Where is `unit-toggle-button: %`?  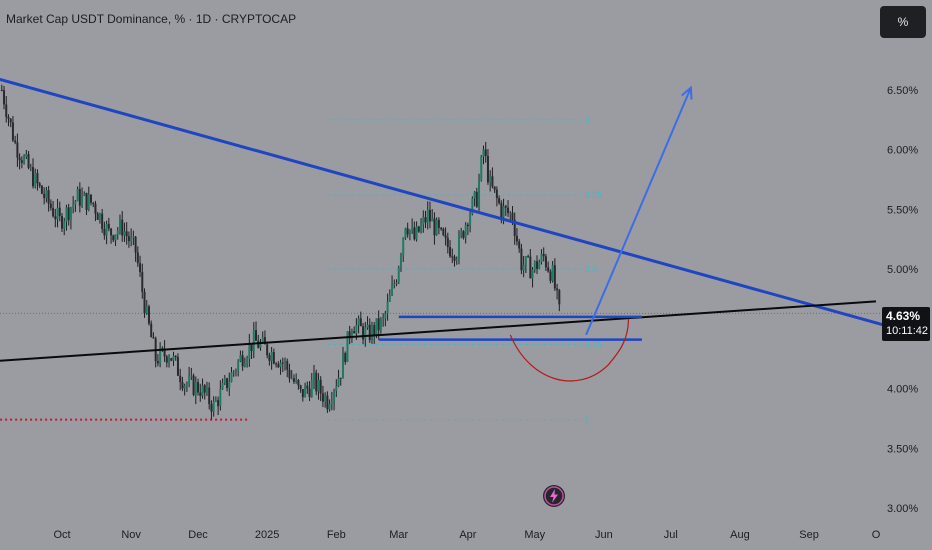 unit-toggle-button: % is located at coordinates (903, 22).